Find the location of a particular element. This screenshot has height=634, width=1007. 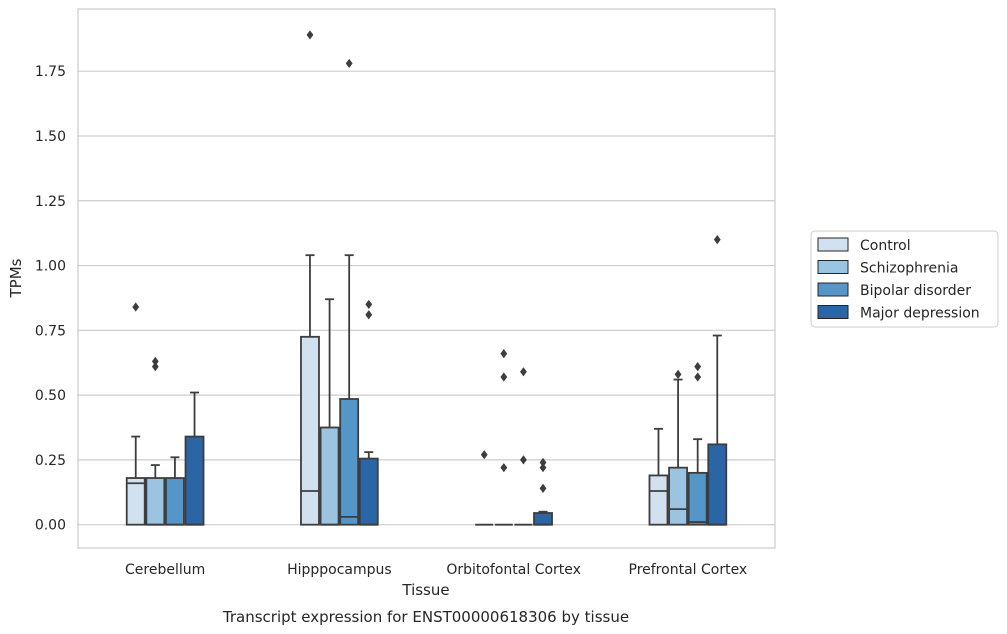

x-tick-label: Prefrontal Cortex is located at coordinates (688, 570).